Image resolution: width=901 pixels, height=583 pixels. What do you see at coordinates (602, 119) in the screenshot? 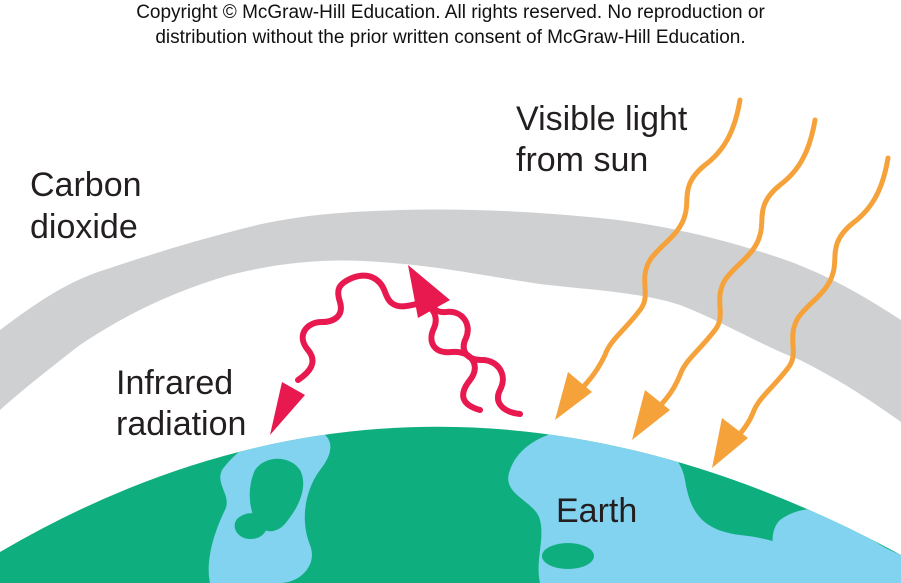
I see `visible-light-label-line-1: Visible light` at bounding box center [602, 119].